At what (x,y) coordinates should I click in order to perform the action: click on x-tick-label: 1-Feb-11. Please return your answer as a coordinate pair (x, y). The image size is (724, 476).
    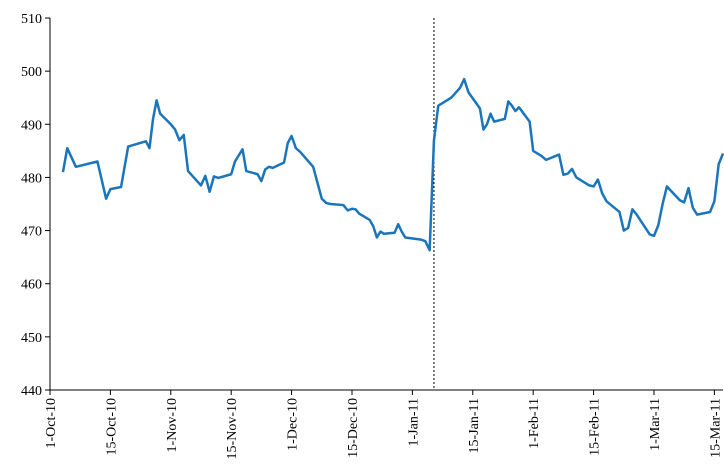
    Looking at the image, I should click on (534, 423).